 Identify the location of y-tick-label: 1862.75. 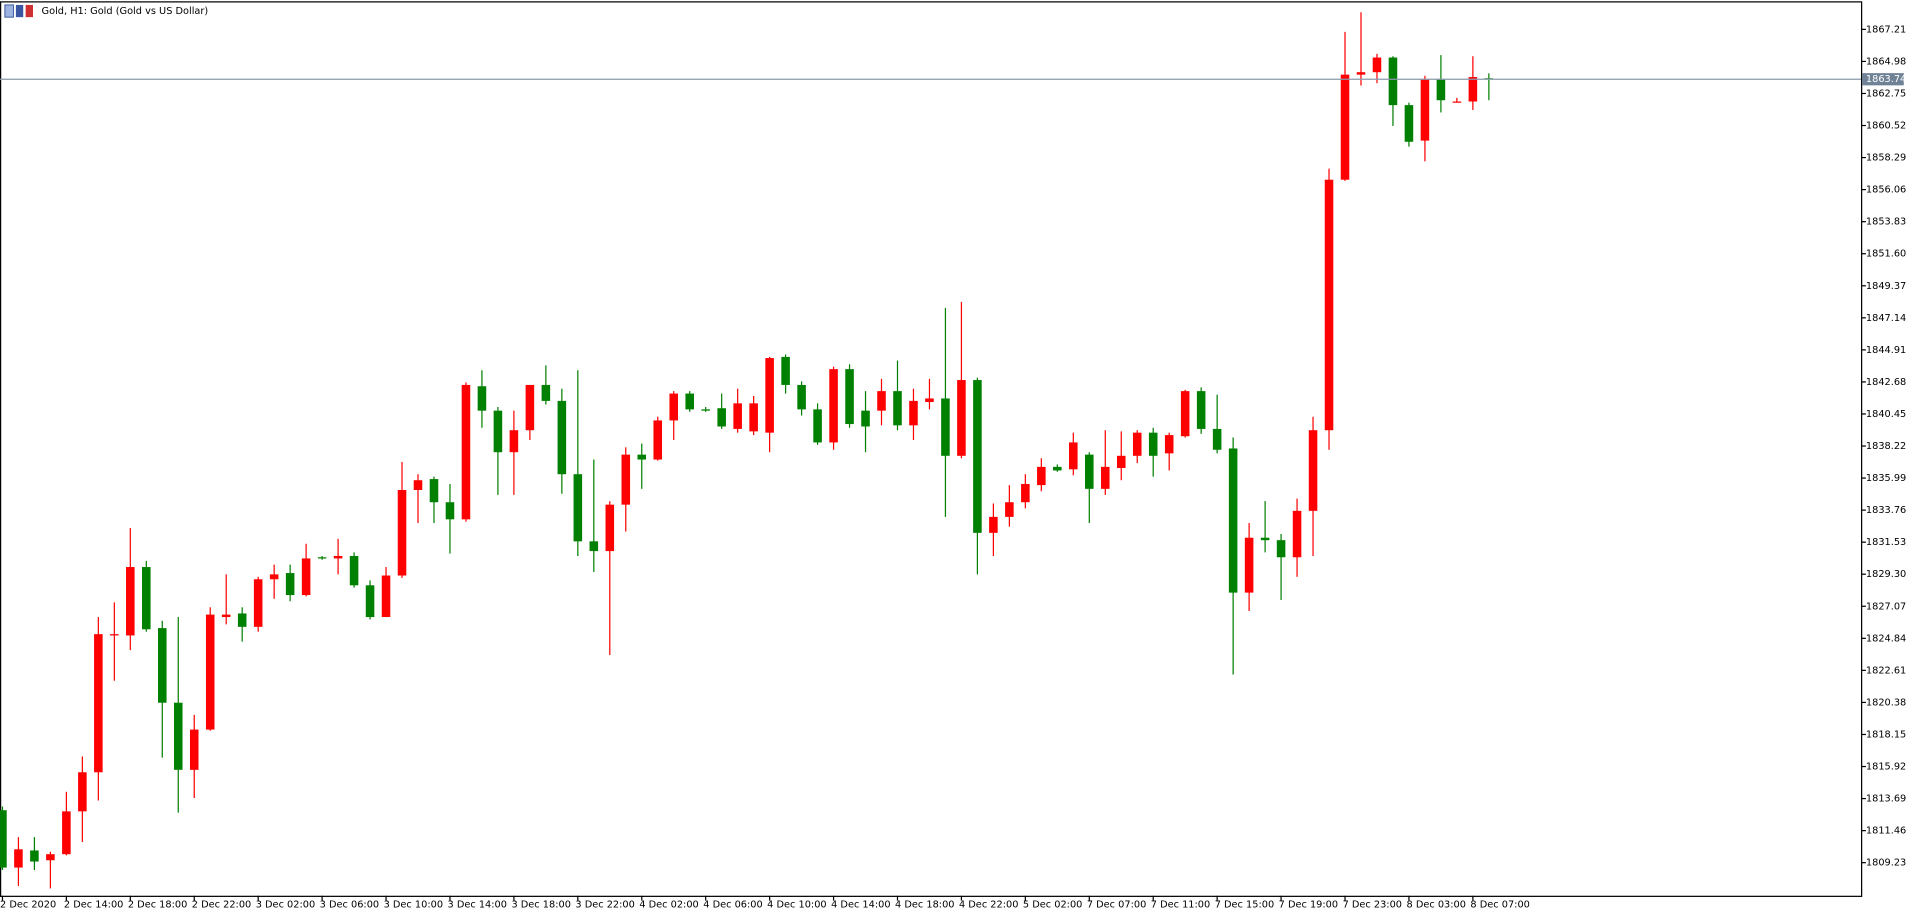
(1886, 93).